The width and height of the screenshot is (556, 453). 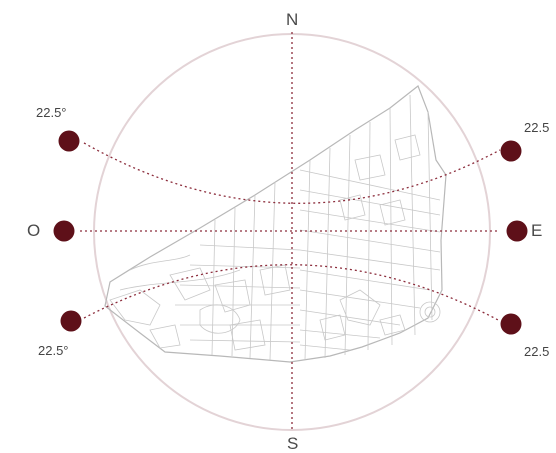 I want to click on angle-label-bottom-left: 22.5°, so click(x=53, y=350).